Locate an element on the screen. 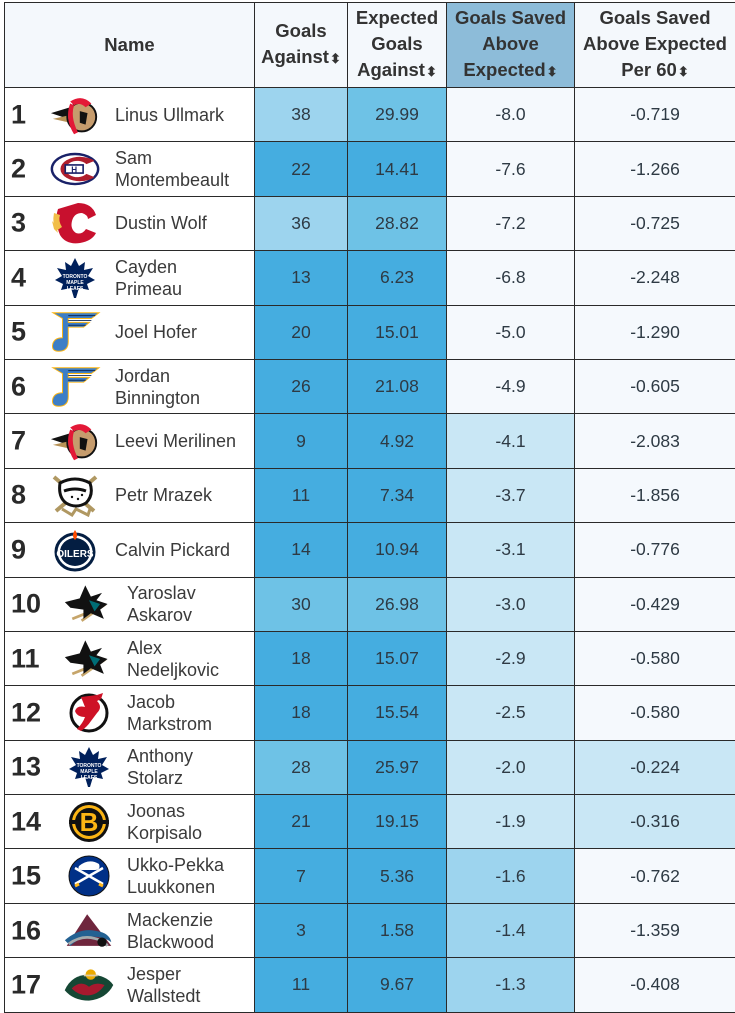 The height and width of the screenshot is (1013, 735). player-name-line: Wallstedt is located at coordinates (163, 996).